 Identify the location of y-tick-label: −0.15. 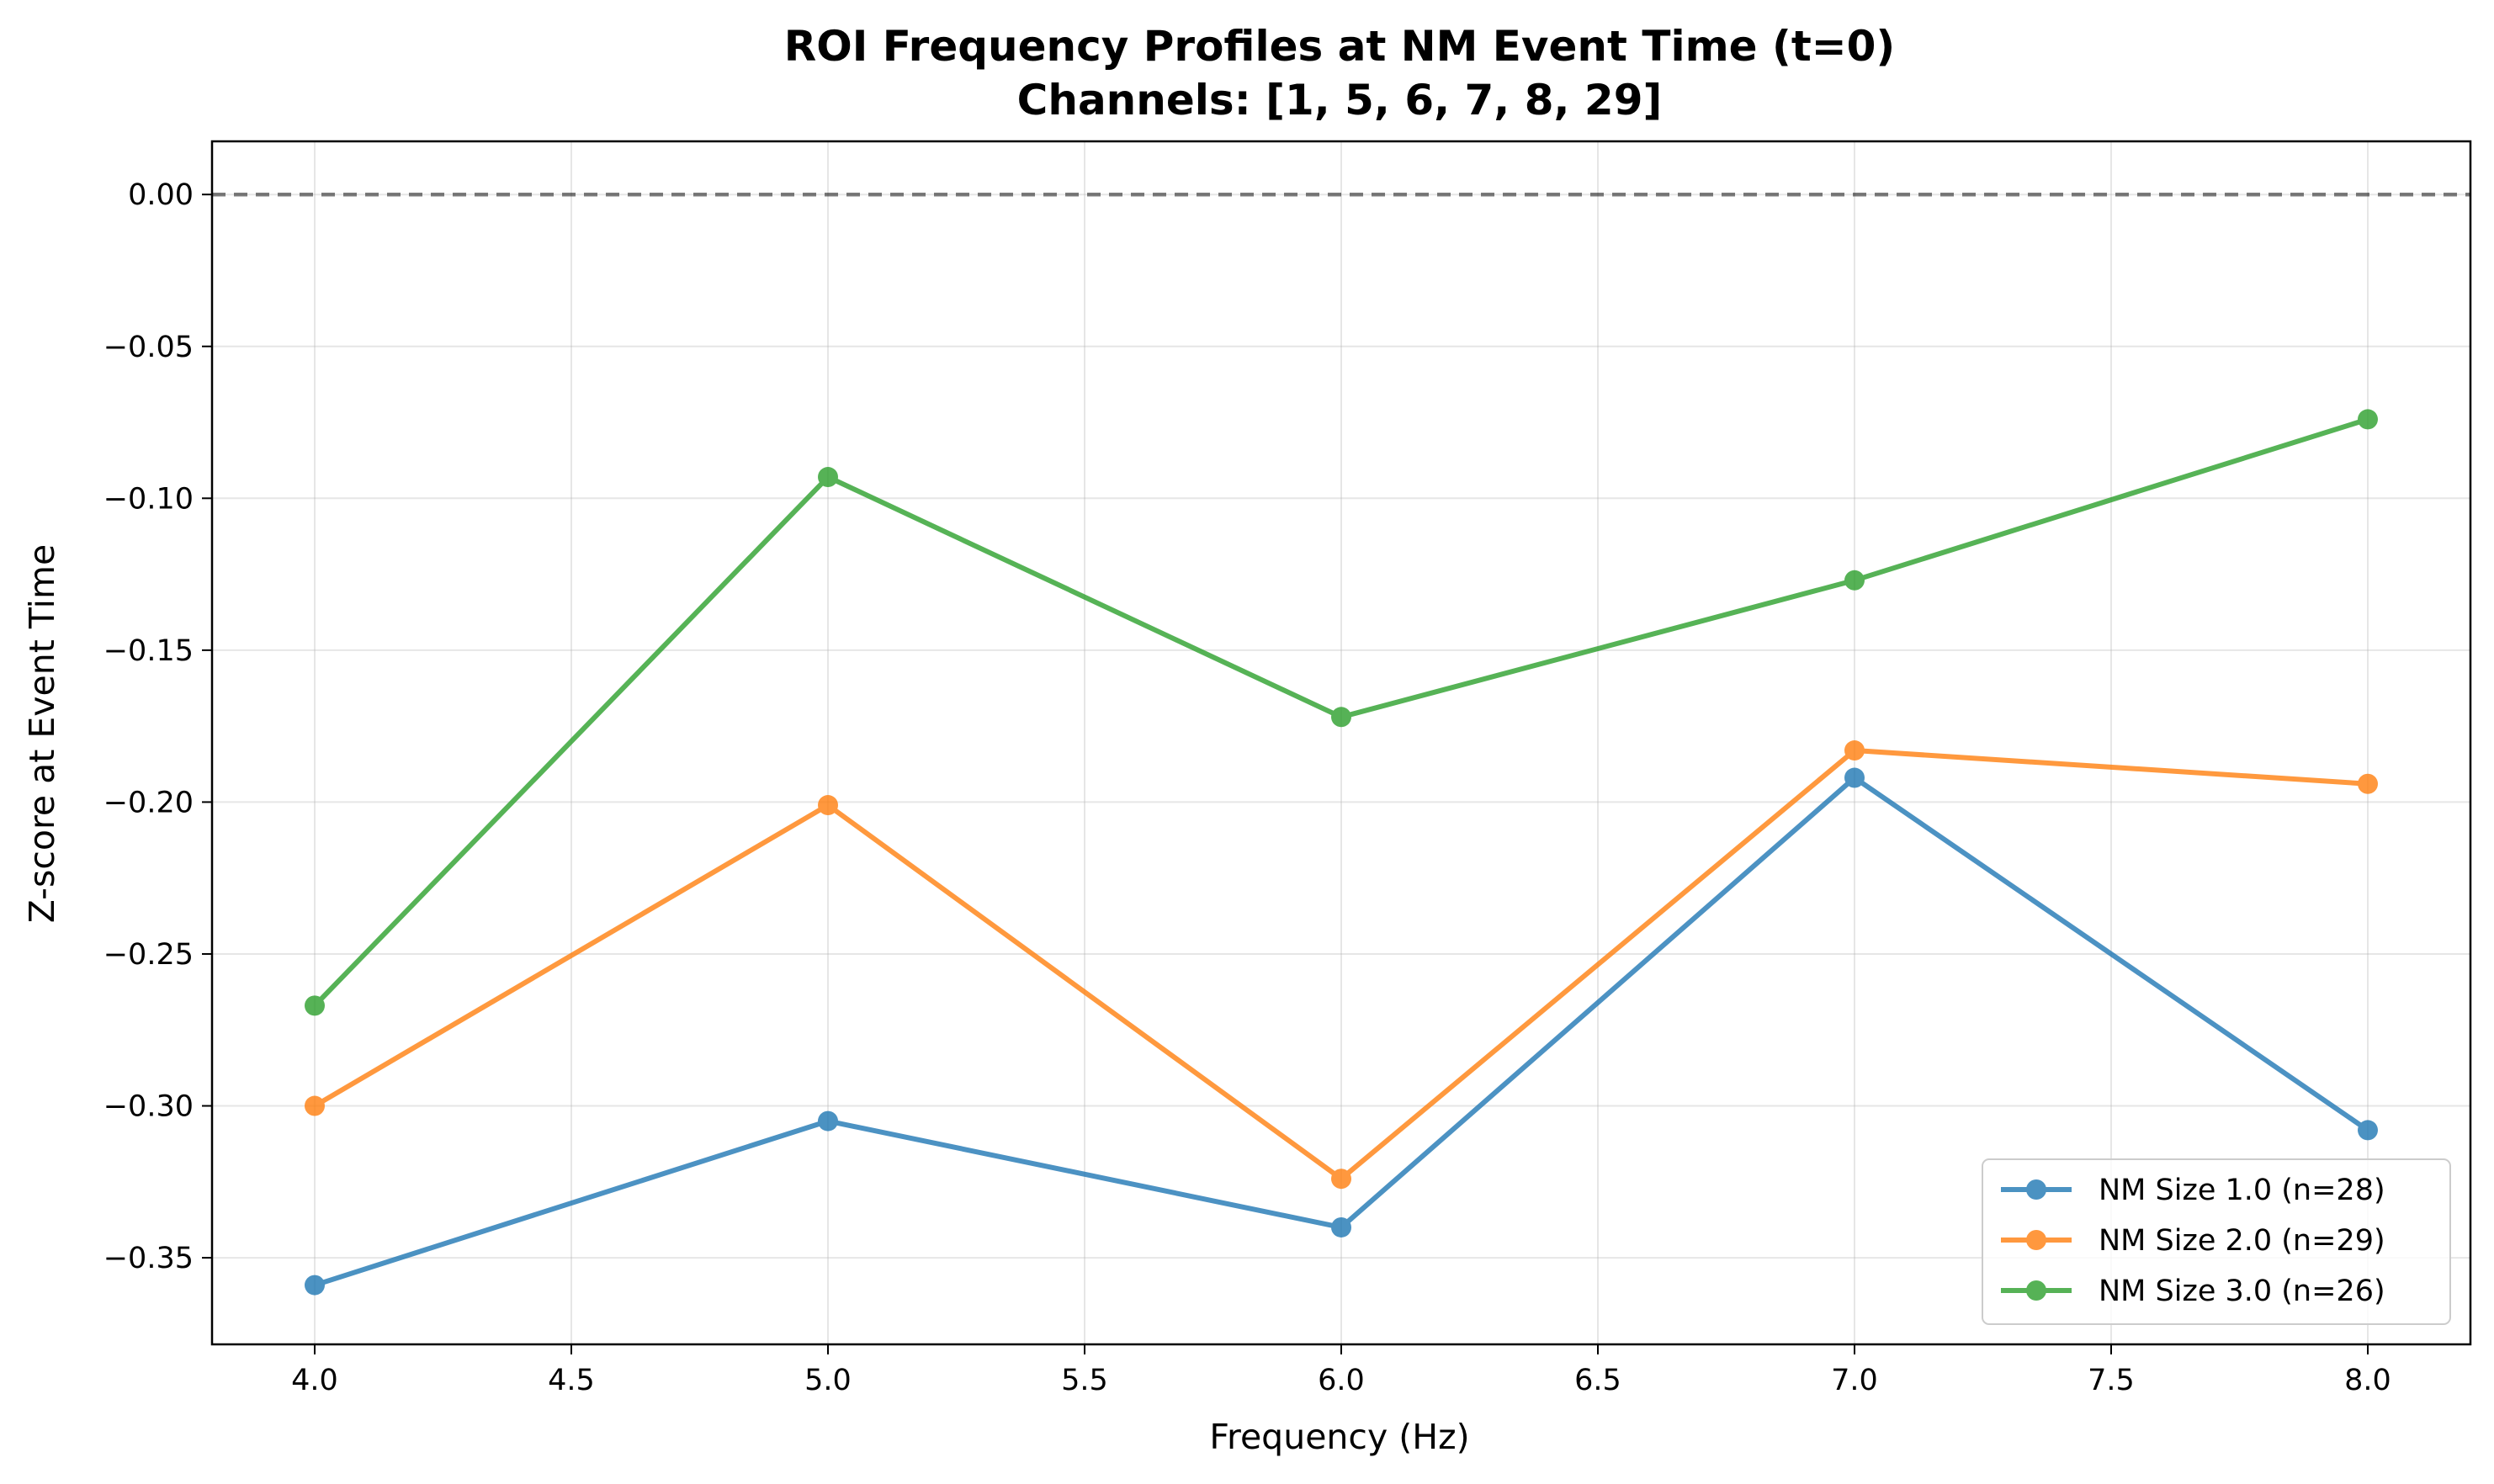
(148, 651).